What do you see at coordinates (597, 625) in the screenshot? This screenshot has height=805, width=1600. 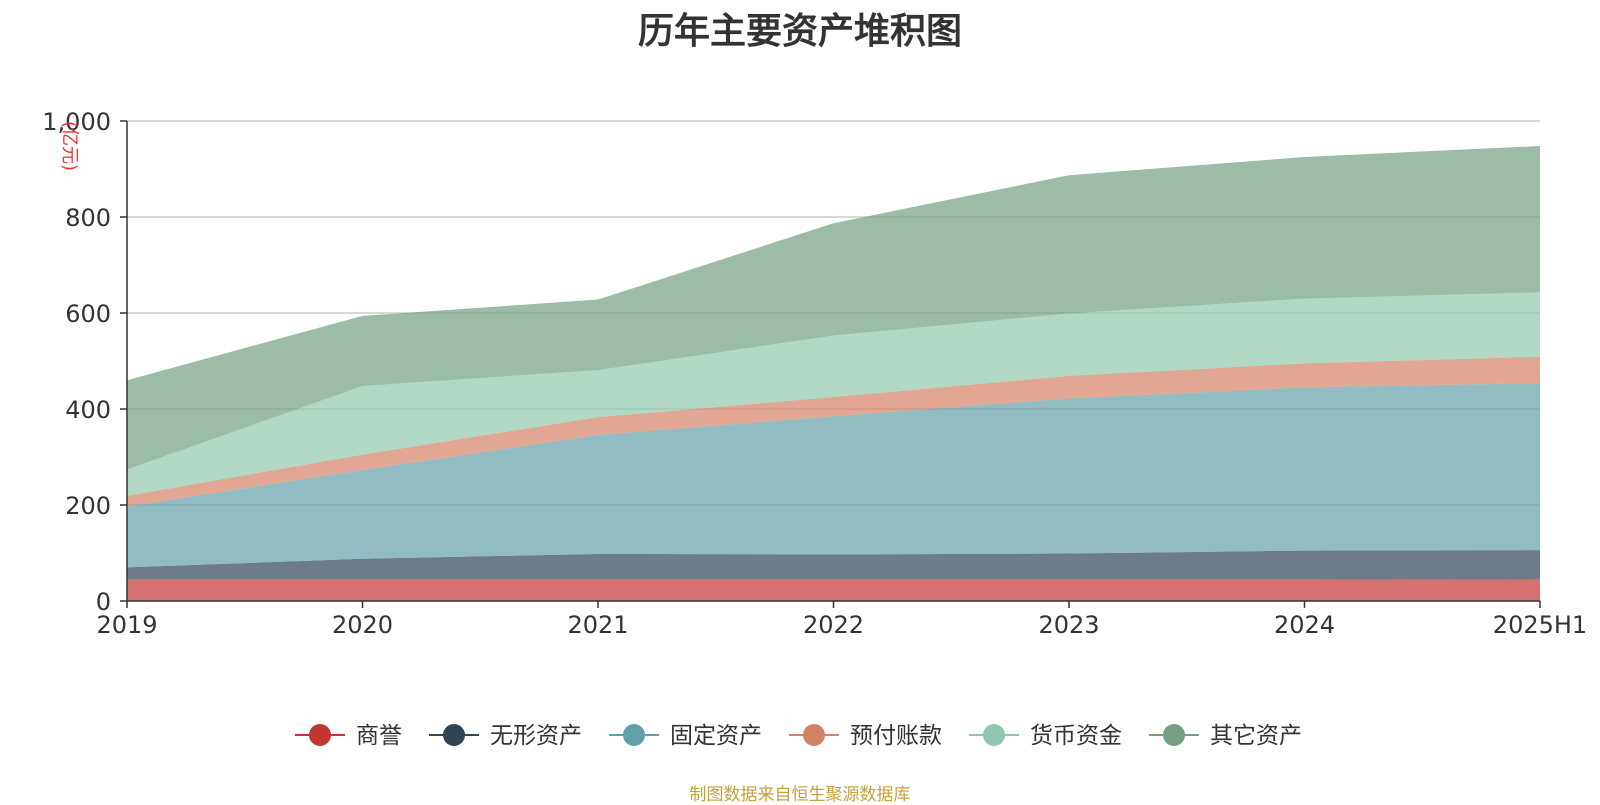 I see `x-tick-label: 2021` at bounding box center [597, 625].